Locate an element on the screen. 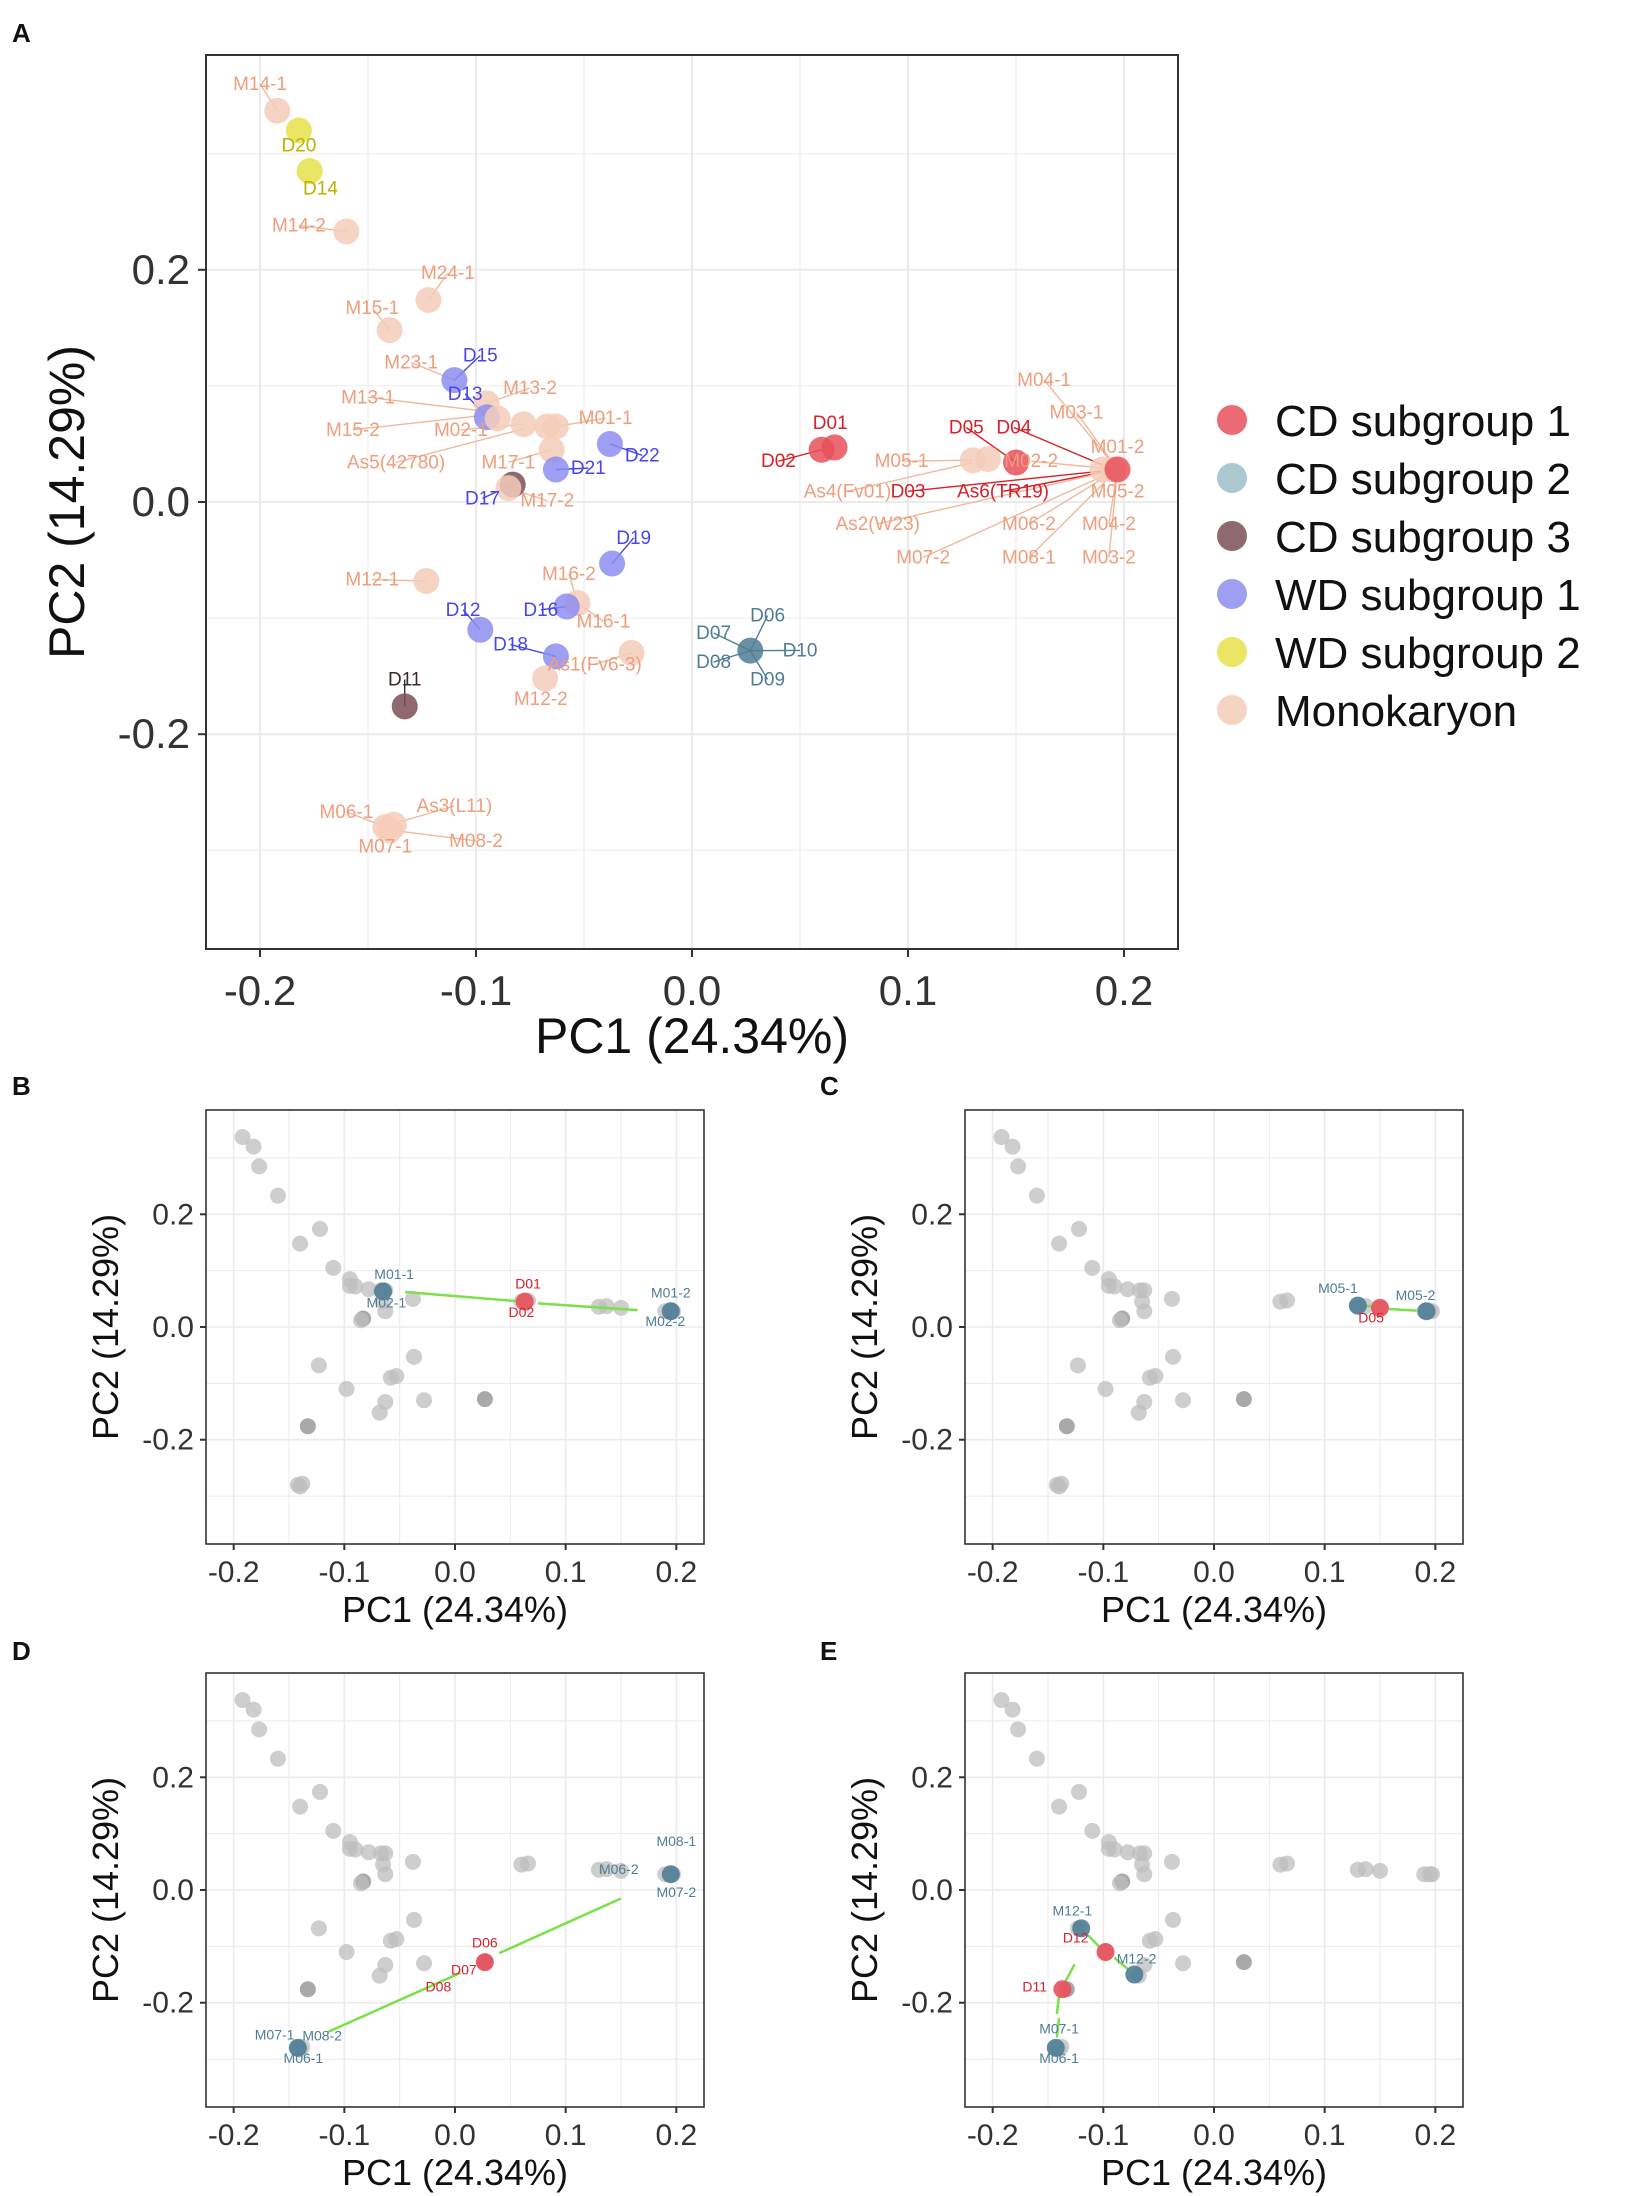 This screenshot has height=2196, width=1642. point-label: M08-2 is located at coordinates (322, 2035).